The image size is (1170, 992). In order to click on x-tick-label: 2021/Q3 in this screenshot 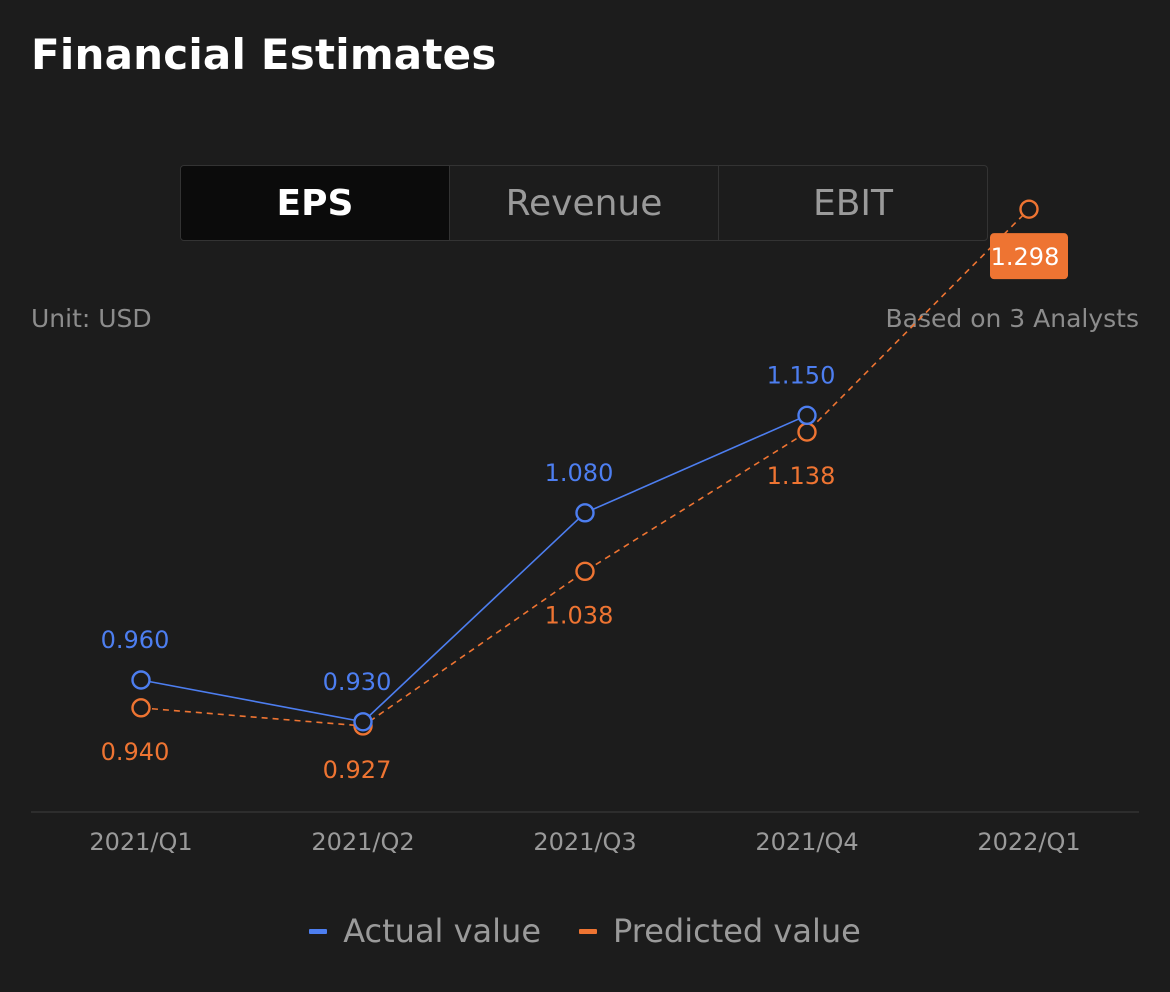, I will do `click(584, 842)`.